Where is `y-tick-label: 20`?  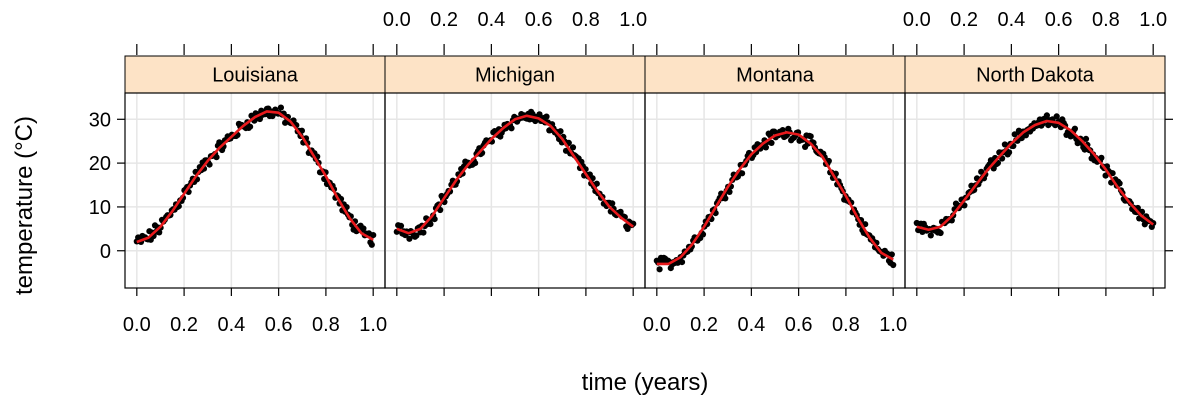 y-tick-label: 20 is located at coordinates (100, 164).